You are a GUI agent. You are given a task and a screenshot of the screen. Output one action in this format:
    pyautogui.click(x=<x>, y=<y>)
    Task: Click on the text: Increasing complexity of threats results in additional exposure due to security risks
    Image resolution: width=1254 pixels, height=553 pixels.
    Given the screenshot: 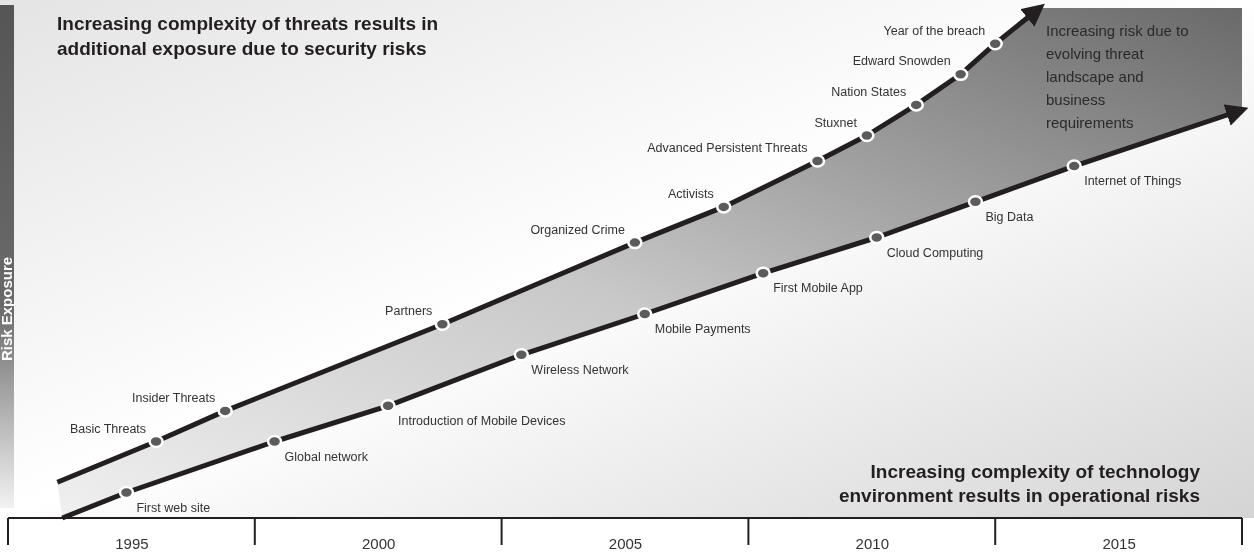 What is the action you would take?
    pyautogui.click(x=248, y=36)
    